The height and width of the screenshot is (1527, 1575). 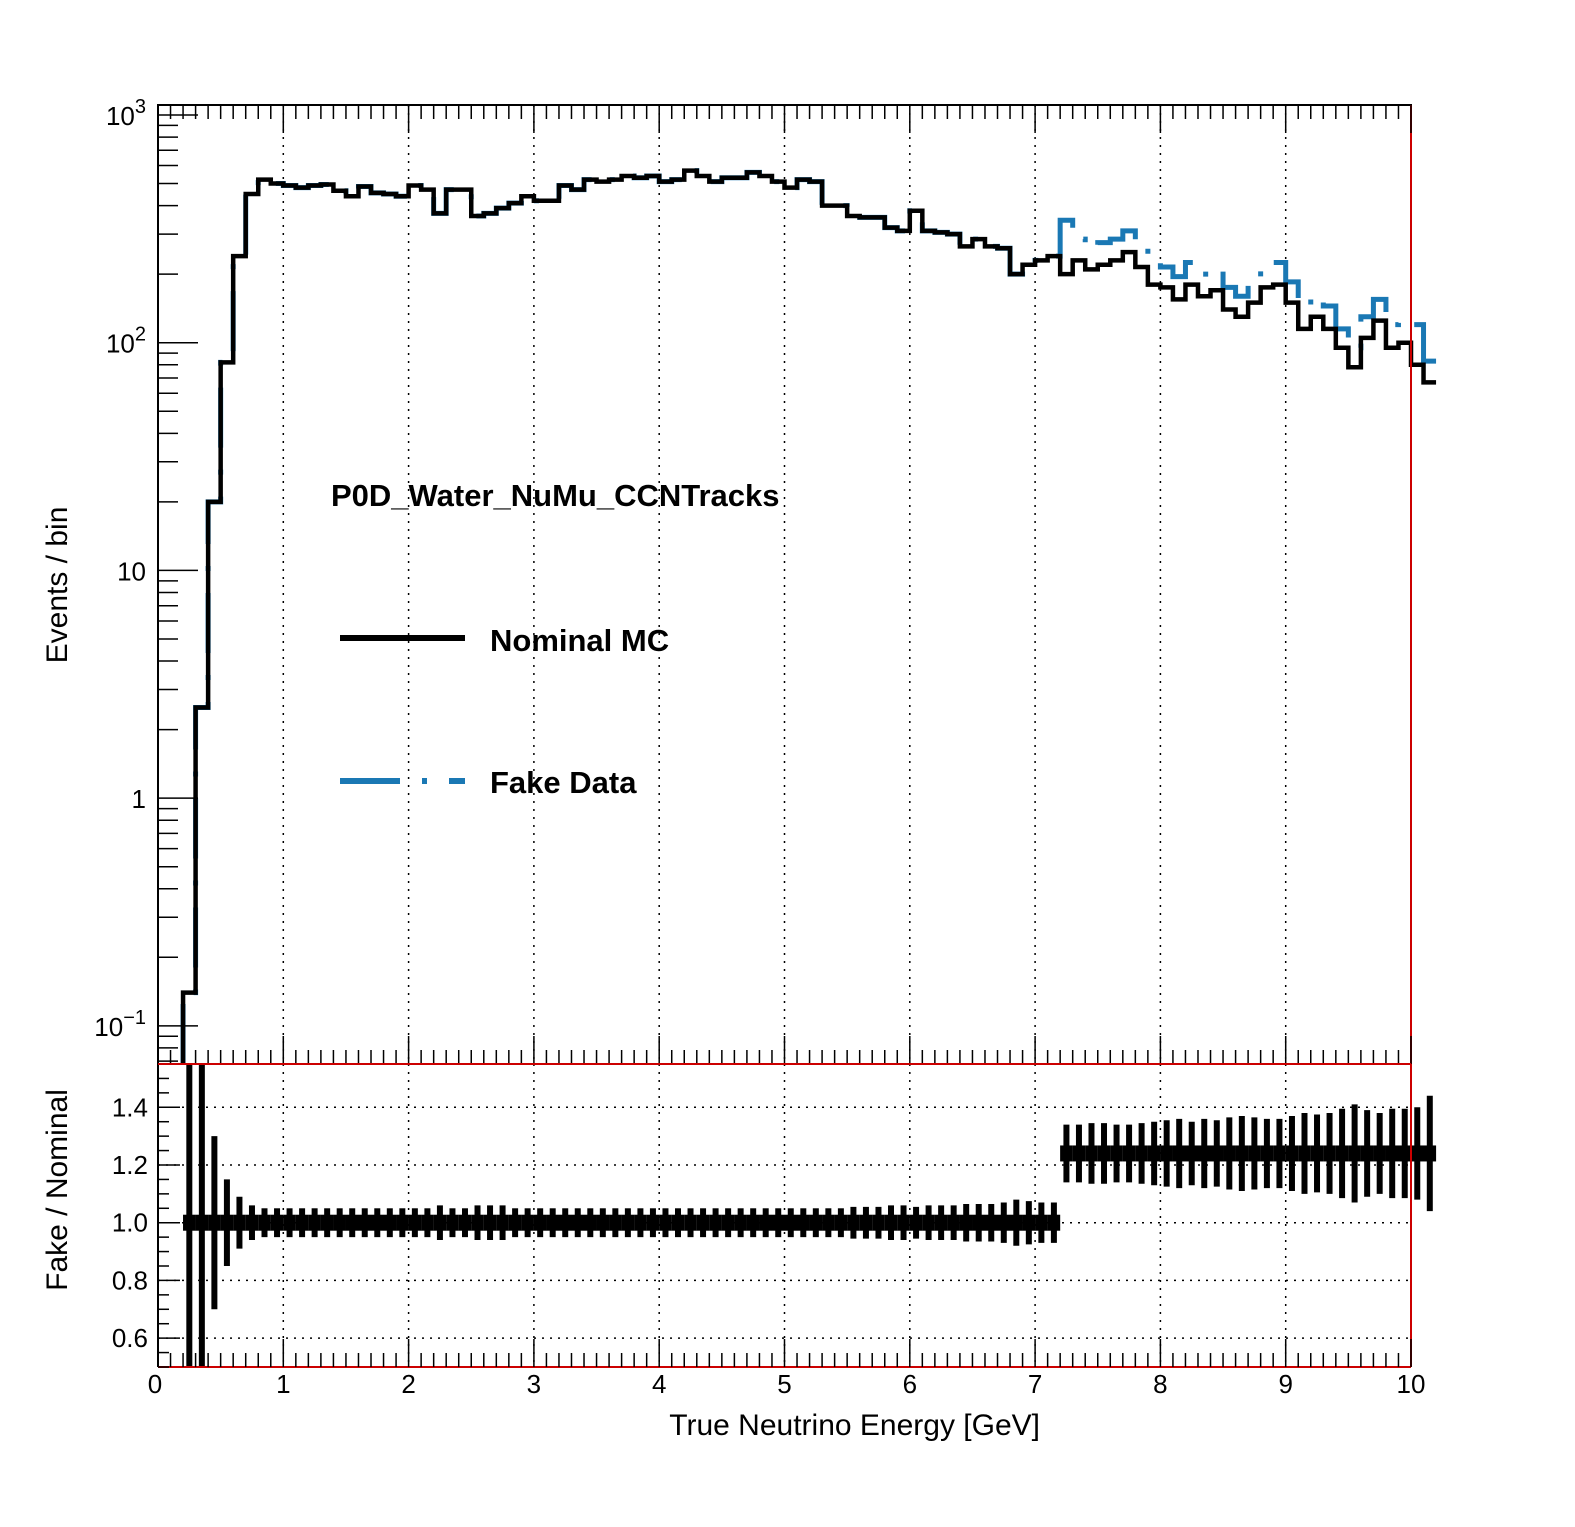 What do you see at coordinates (57, 585) in the screenshot?
I see `top-y-axis-title: Events / bin` at bounding box center [57, 585].